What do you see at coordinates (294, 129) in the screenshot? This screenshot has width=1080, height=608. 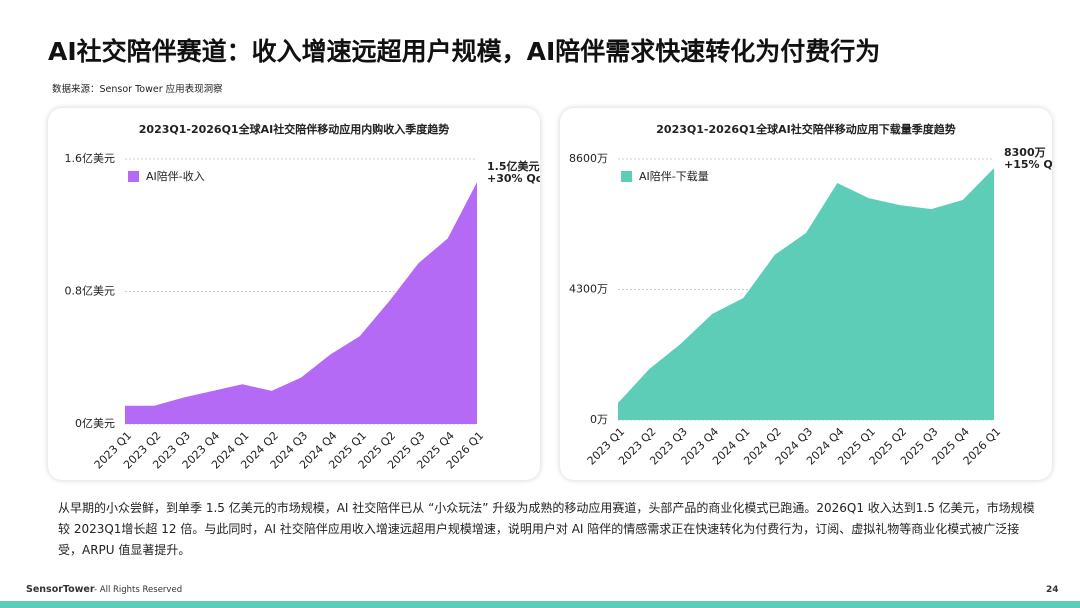 I see `chart-title: 2023Q1-2026Q1全球AI社交陪伴移动应用内购收入季度趋势` at bounding box center [294, 129].